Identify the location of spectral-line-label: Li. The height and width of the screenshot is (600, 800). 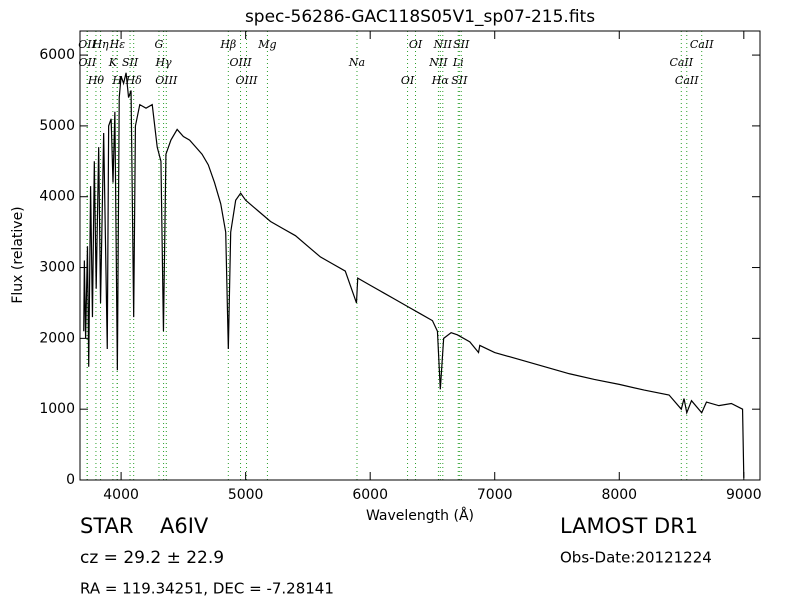
(458, 62).